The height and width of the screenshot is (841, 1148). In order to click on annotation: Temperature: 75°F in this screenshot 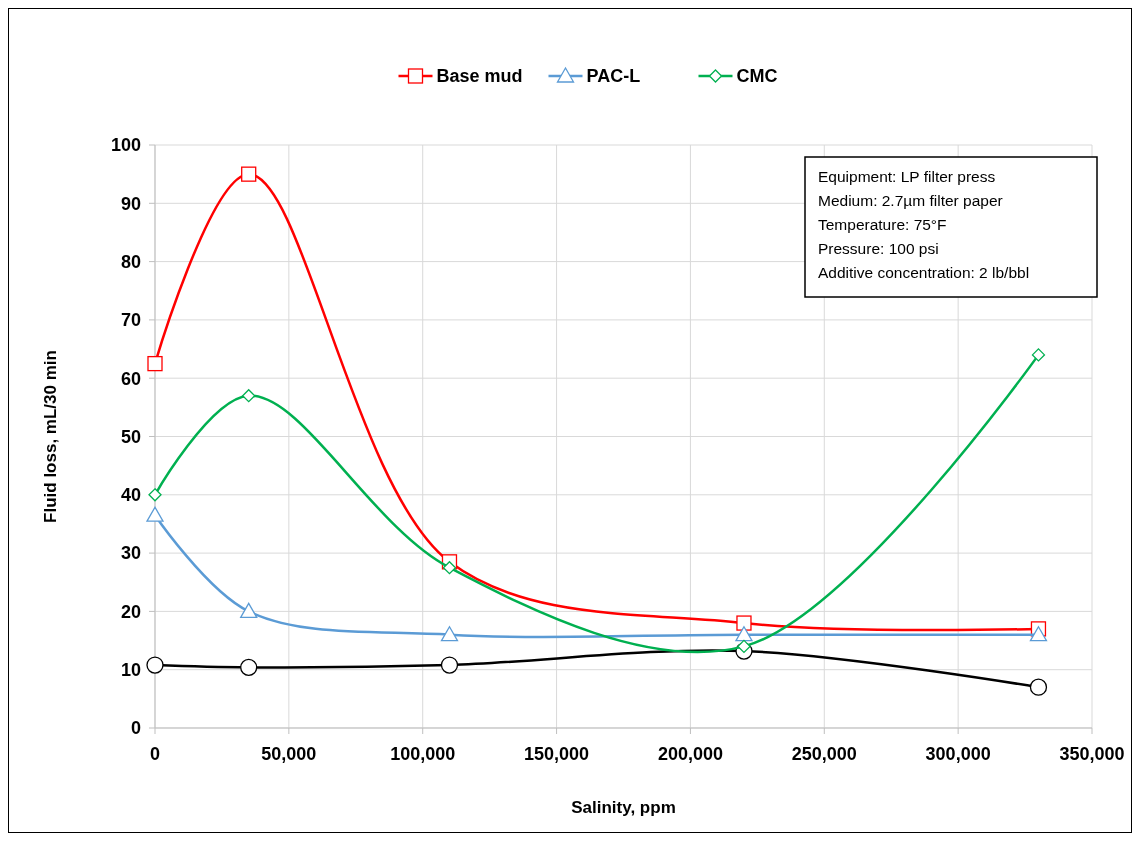, I will do `click(882, 224)`.